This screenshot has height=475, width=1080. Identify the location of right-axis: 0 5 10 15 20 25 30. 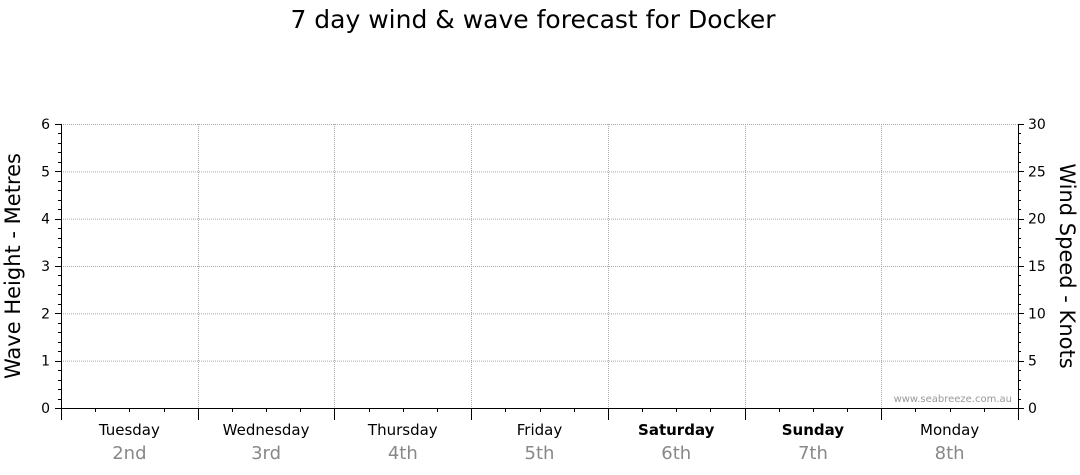
(1032, 267).